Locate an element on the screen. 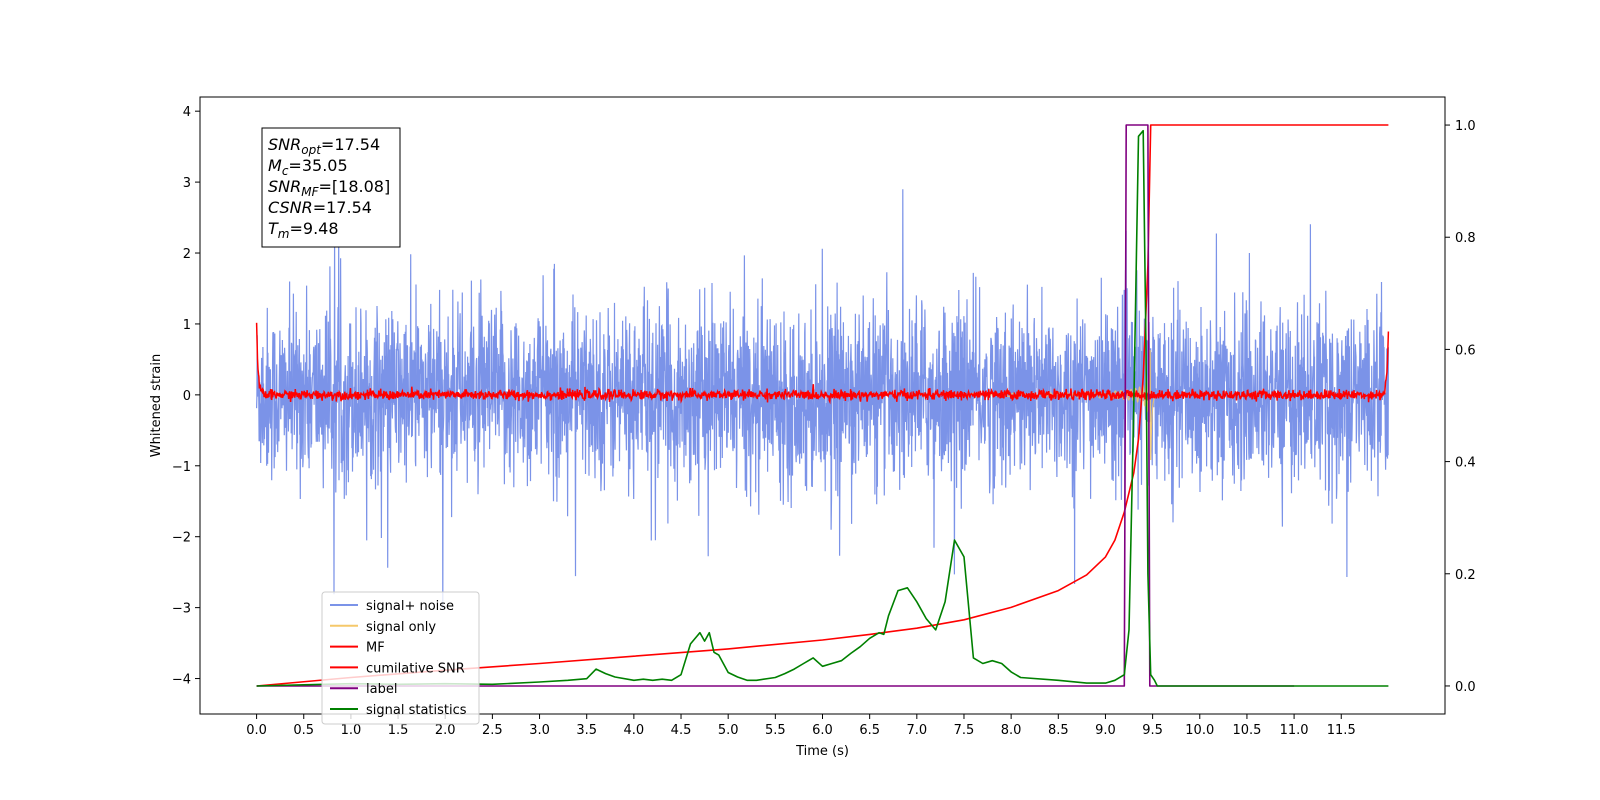 The width and height of the screenshot is (1600, 800). x-tick-label: 8.5 is located at coordinates (1058, 730).